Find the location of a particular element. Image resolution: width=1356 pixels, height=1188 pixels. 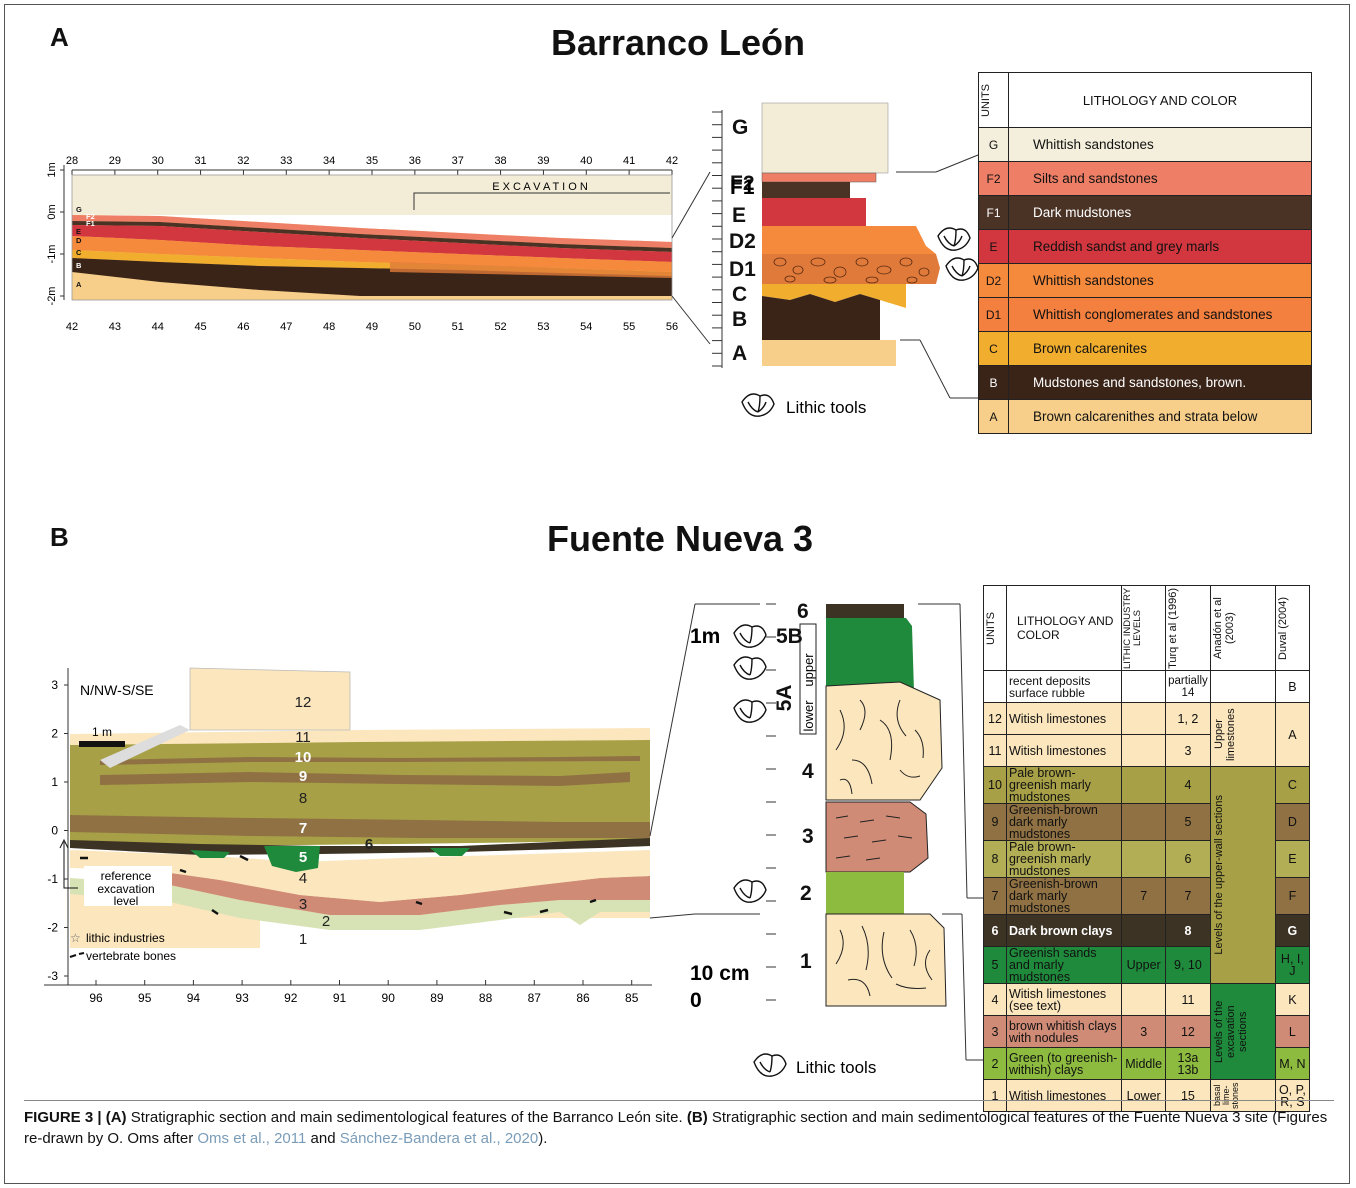

table-b-duval: C is located at coordinates (1292, 785).